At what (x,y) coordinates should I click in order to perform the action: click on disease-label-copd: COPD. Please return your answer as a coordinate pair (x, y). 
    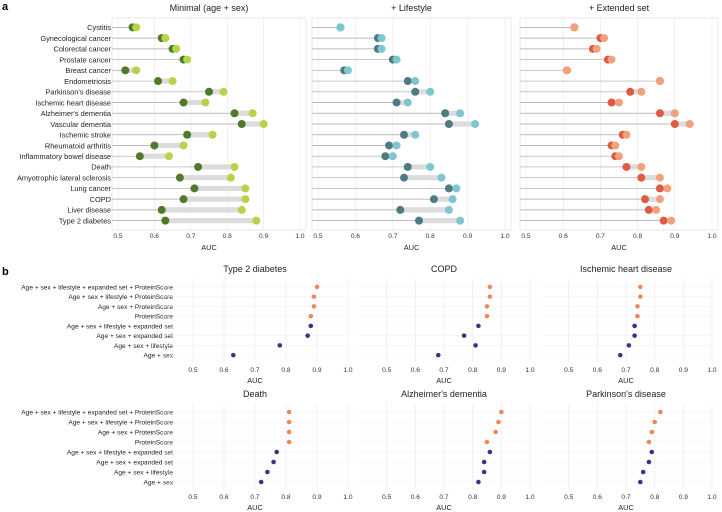
    Looking at the image, I should click on (100, 199).